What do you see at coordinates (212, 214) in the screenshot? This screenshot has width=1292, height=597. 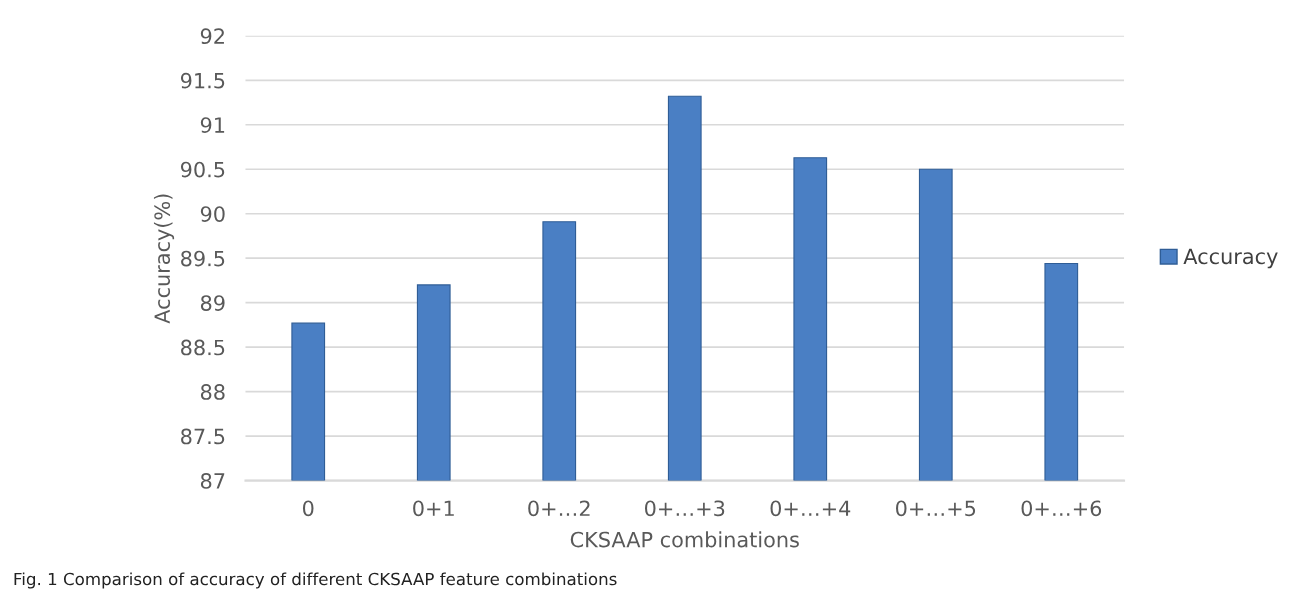 I see `y-tick-label: 90` at bounding box center [212, 214].